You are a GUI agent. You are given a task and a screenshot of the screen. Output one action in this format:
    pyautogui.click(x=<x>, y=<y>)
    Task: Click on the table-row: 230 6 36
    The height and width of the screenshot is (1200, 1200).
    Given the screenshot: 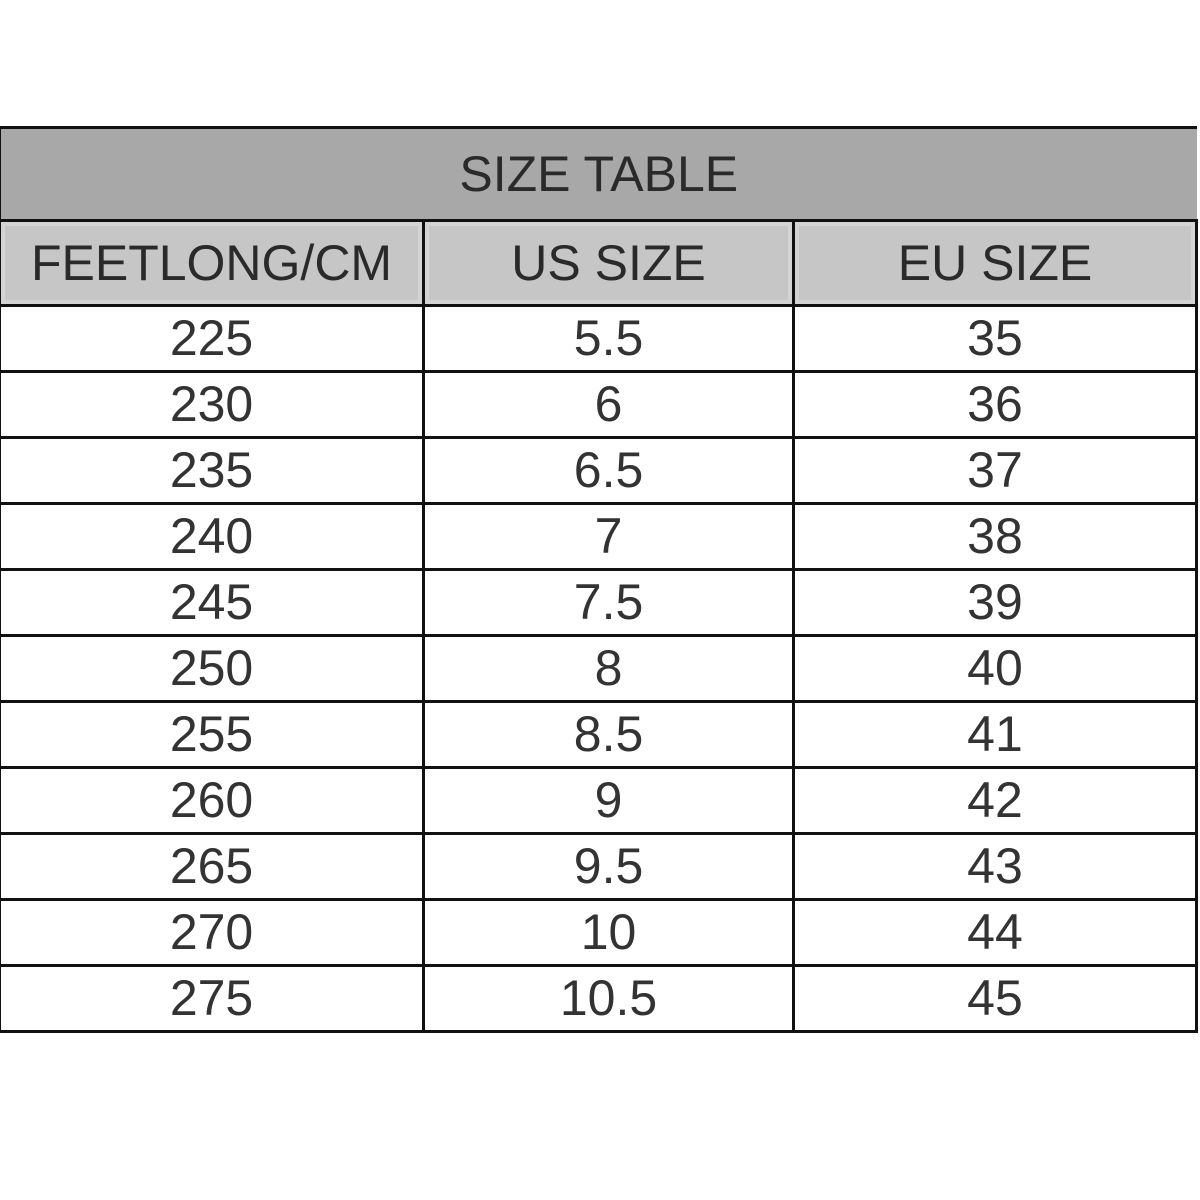 What is the action you would take?
    pyautogui.click(x=599, y=404)
    